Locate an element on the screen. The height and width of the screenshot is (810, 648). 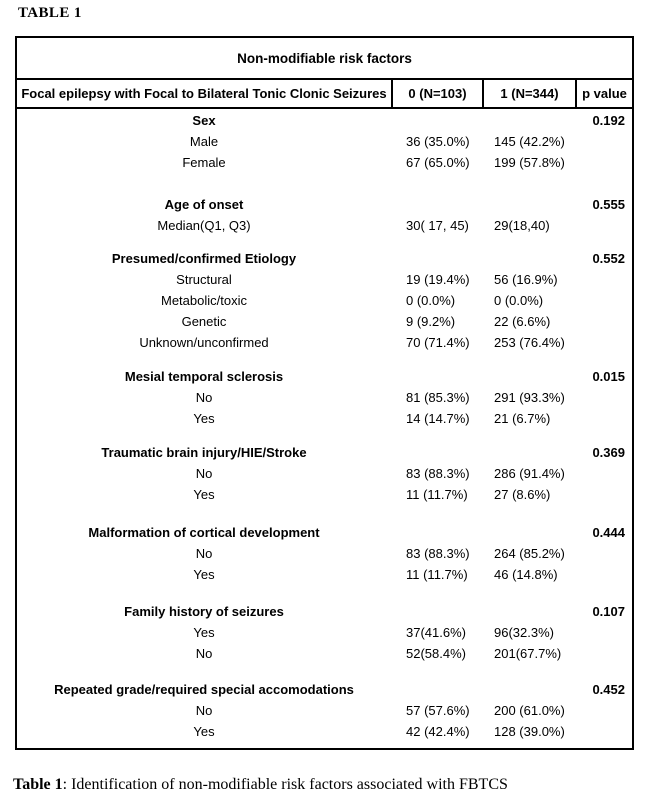
value-group1: 264 (85.2%) is located at coordinates (529, 553).